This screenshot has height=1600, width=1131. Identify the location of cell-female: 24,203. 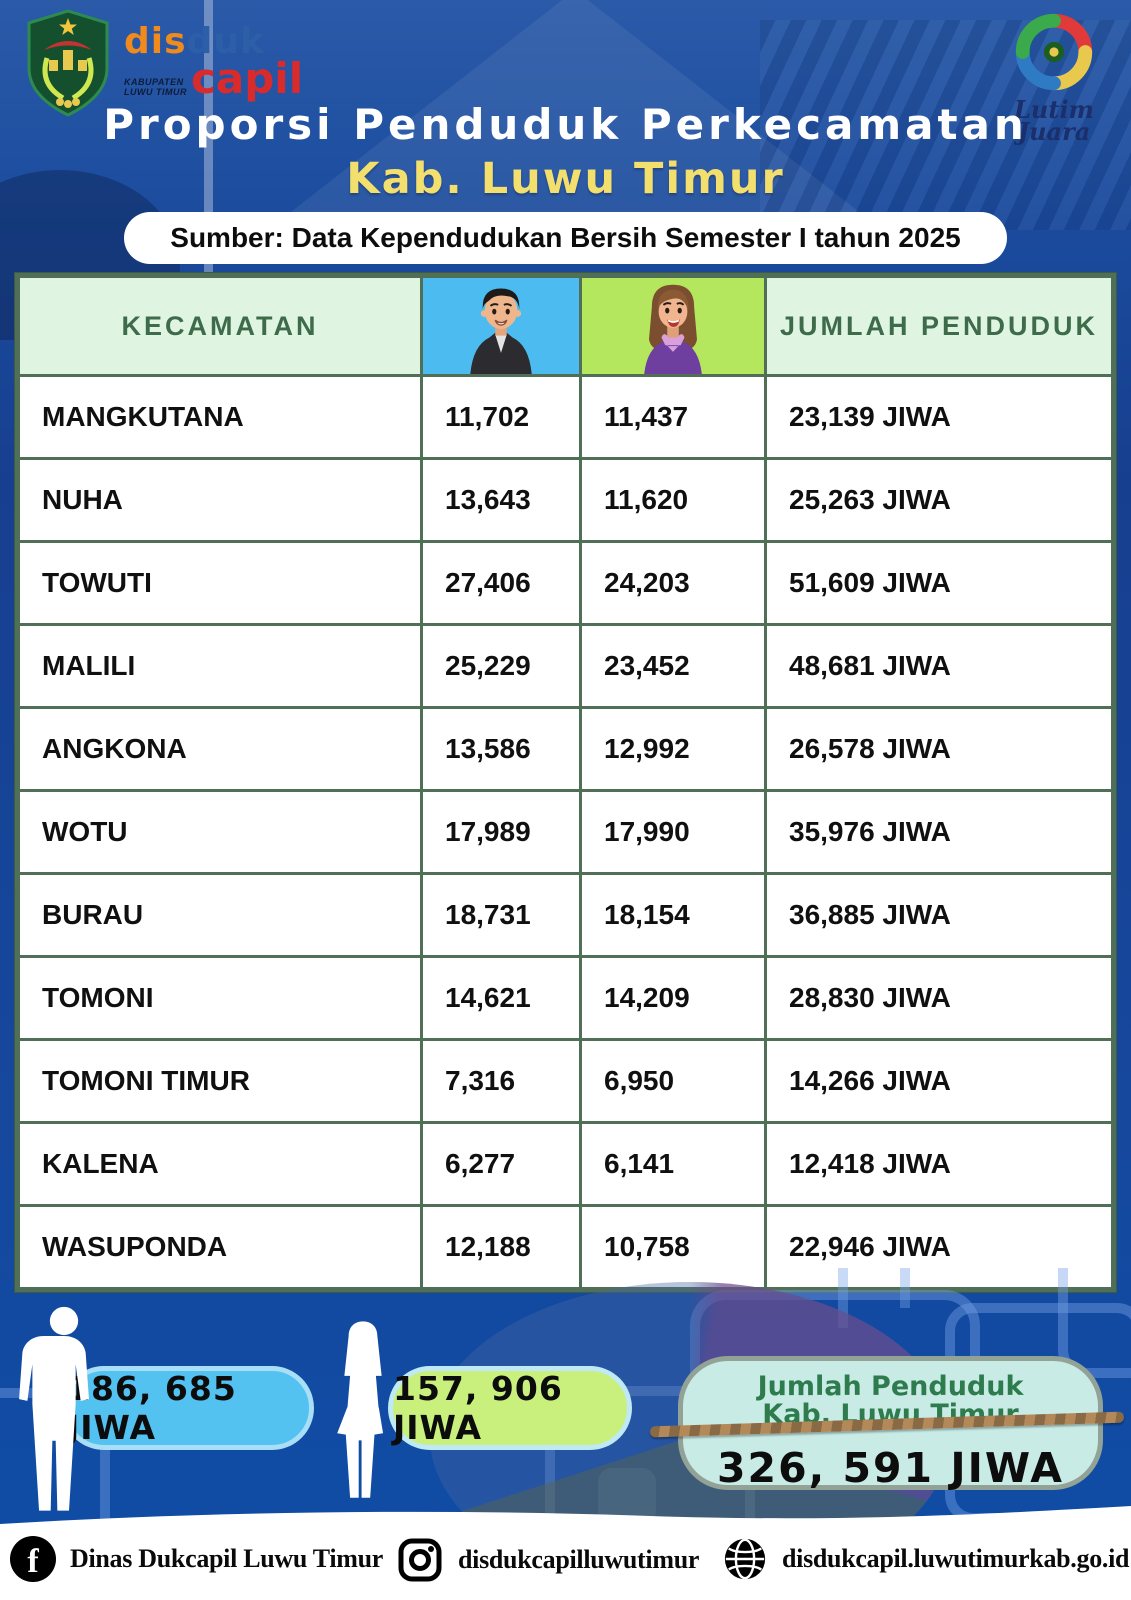
(673, 583).